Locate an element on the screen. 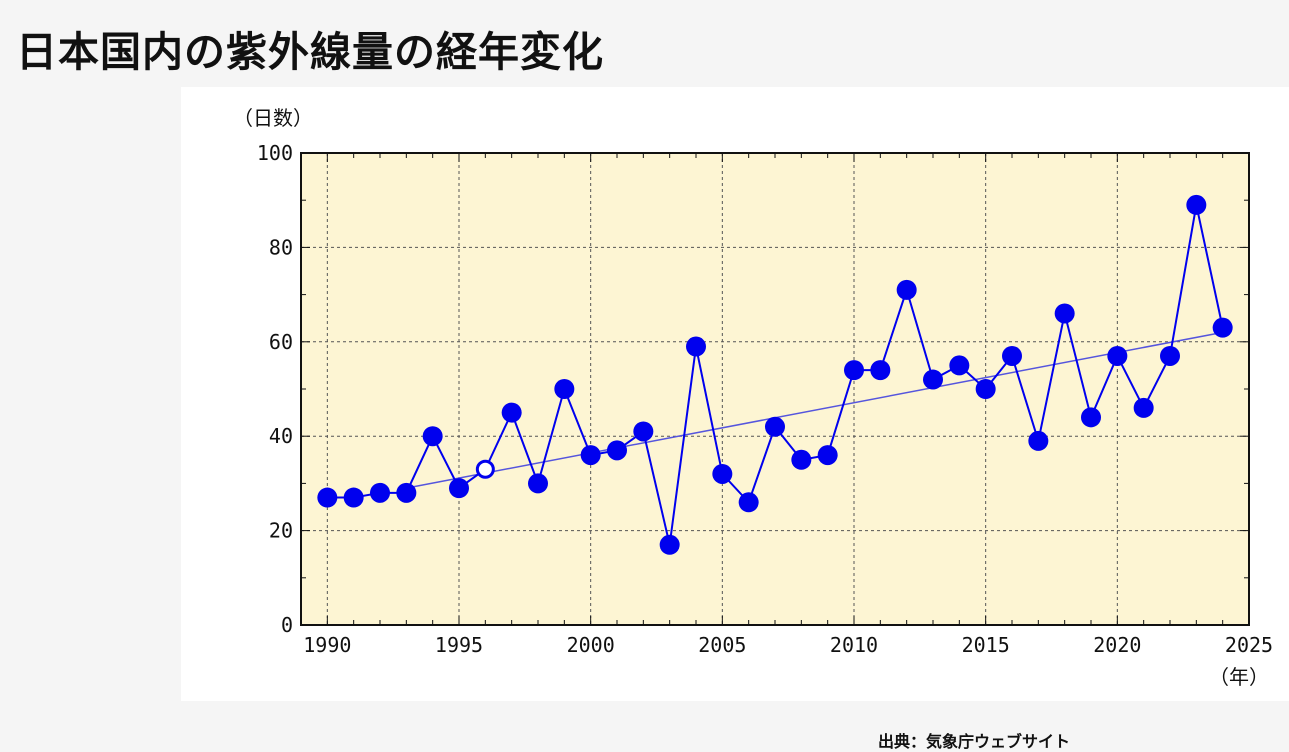 Image resolution: width=1289 pixels, height=752 pixels. page-title: 日本国内の紫外線量の経年変化 is located at coordinates (310, 52).